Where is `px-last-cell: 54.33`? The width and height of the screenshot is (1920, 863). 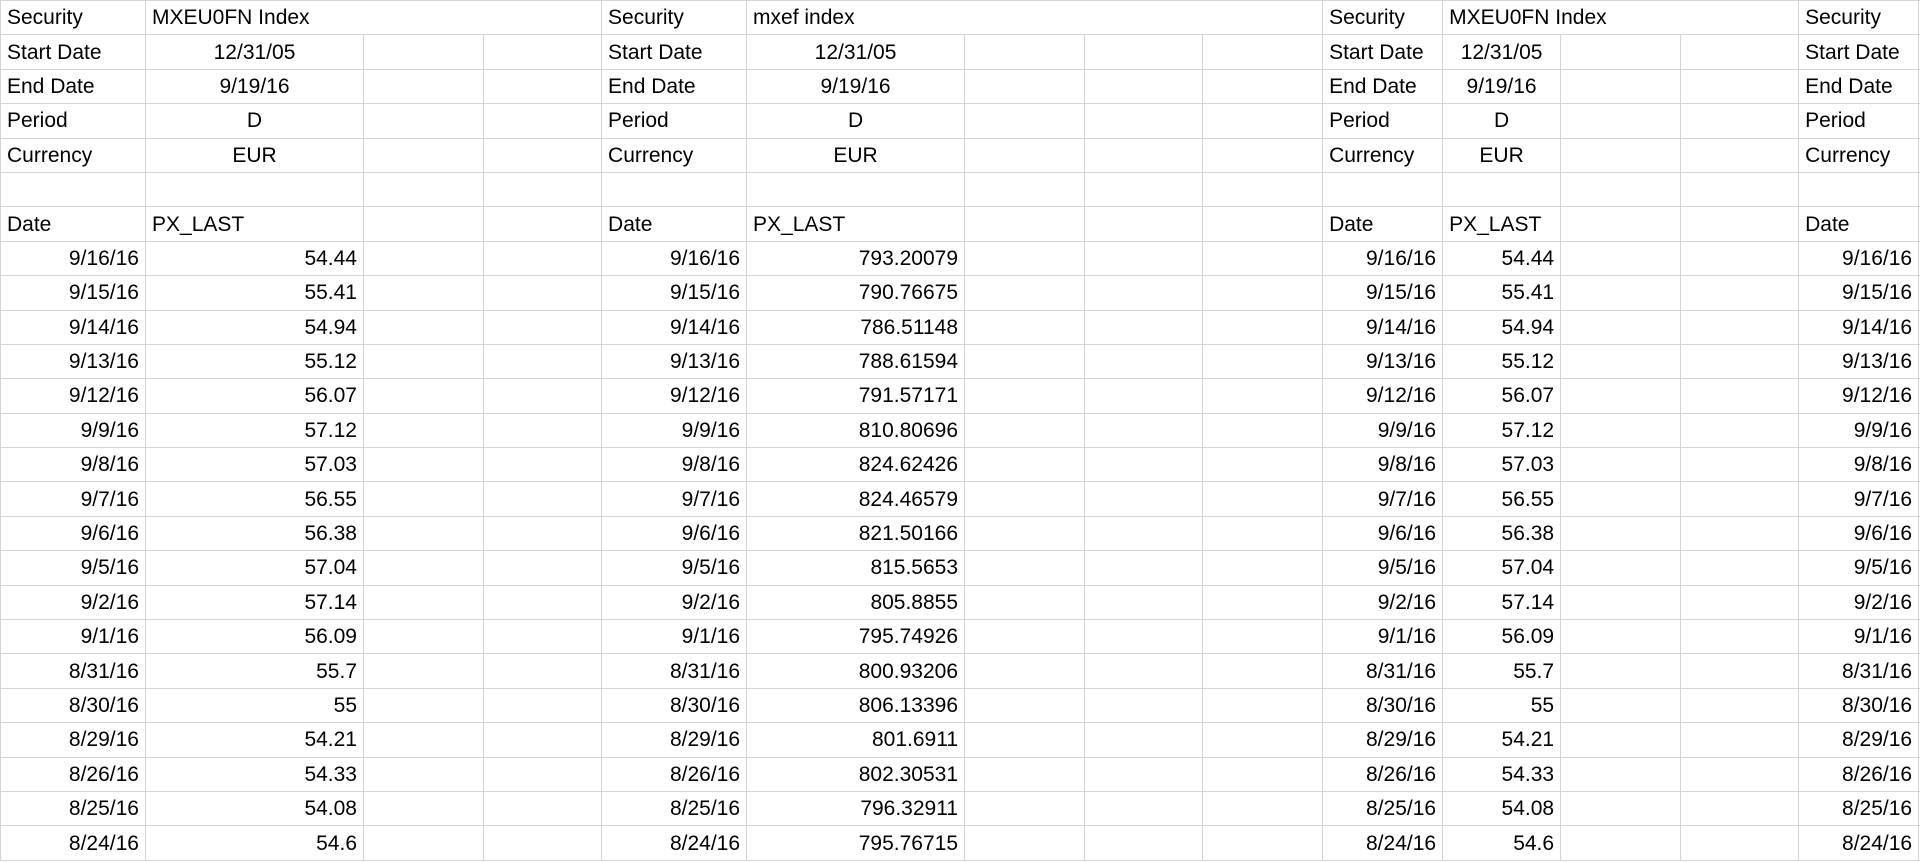
px-last-cell: 54.33 is located at coordinates (1502, 774).